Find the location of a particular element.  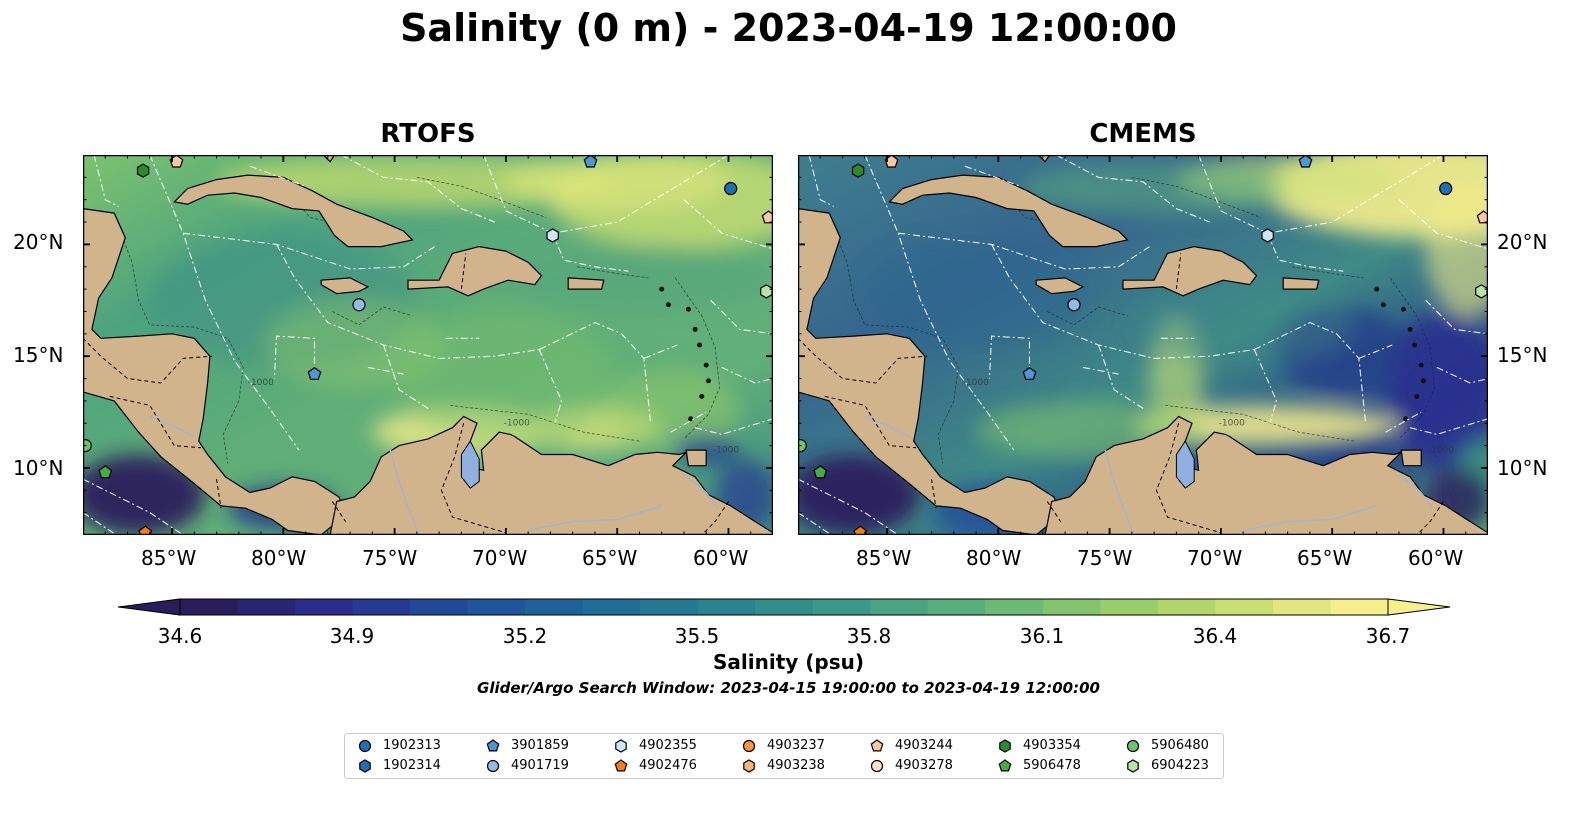

legend-label: 4903238 is located at coordinates (796, 765).